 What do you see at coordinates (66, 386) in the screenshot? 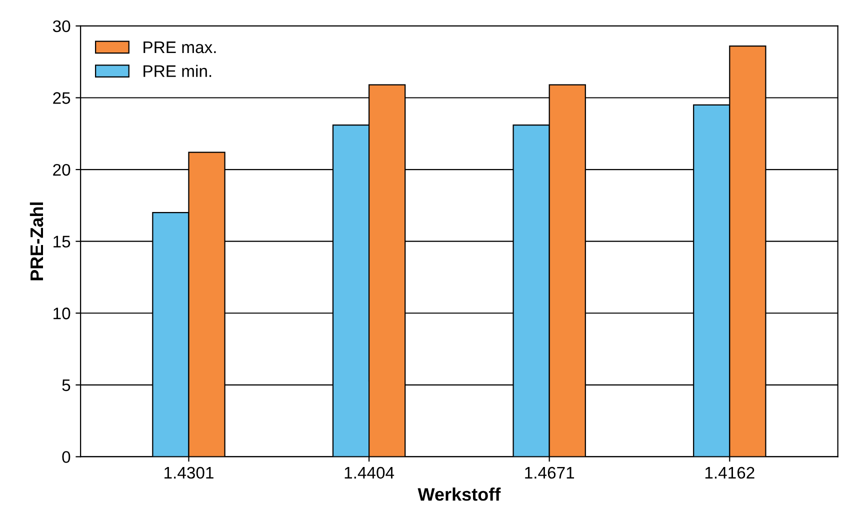
I see `y-tick-label: 5` at bounding box center [66, 386].